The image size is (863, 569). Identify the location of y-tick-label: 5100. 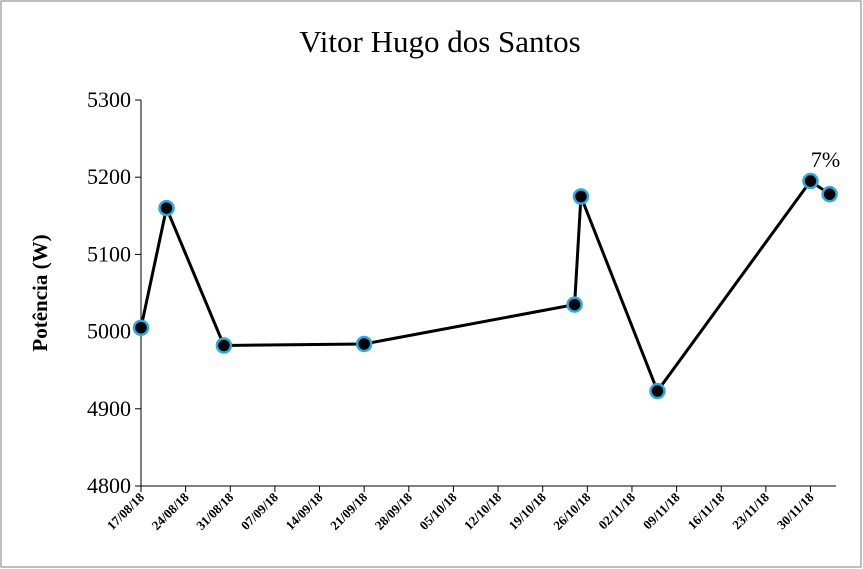
(109, 253).